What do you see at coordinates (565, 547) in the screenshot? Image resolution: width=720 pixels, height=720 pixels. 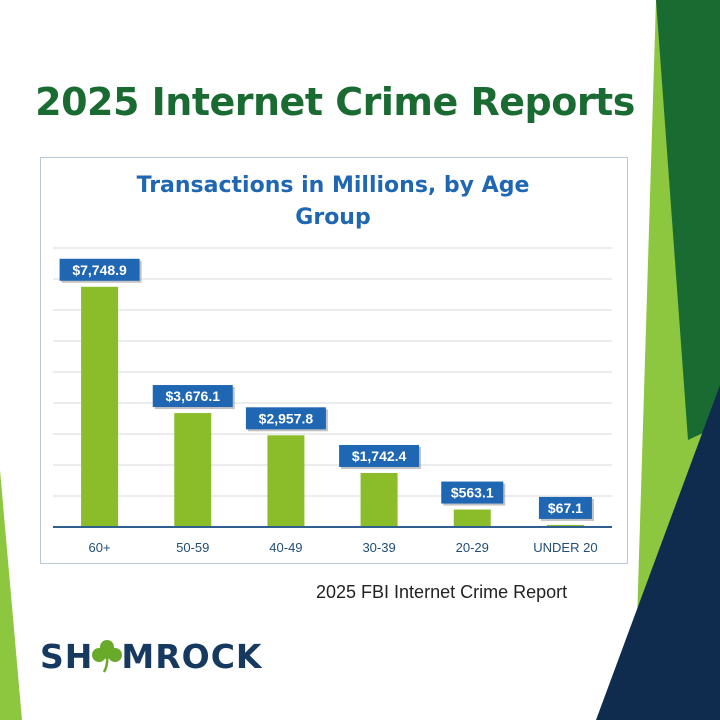 I see `x-tick-label: UNDER 20` at bounding box center [565, 547].